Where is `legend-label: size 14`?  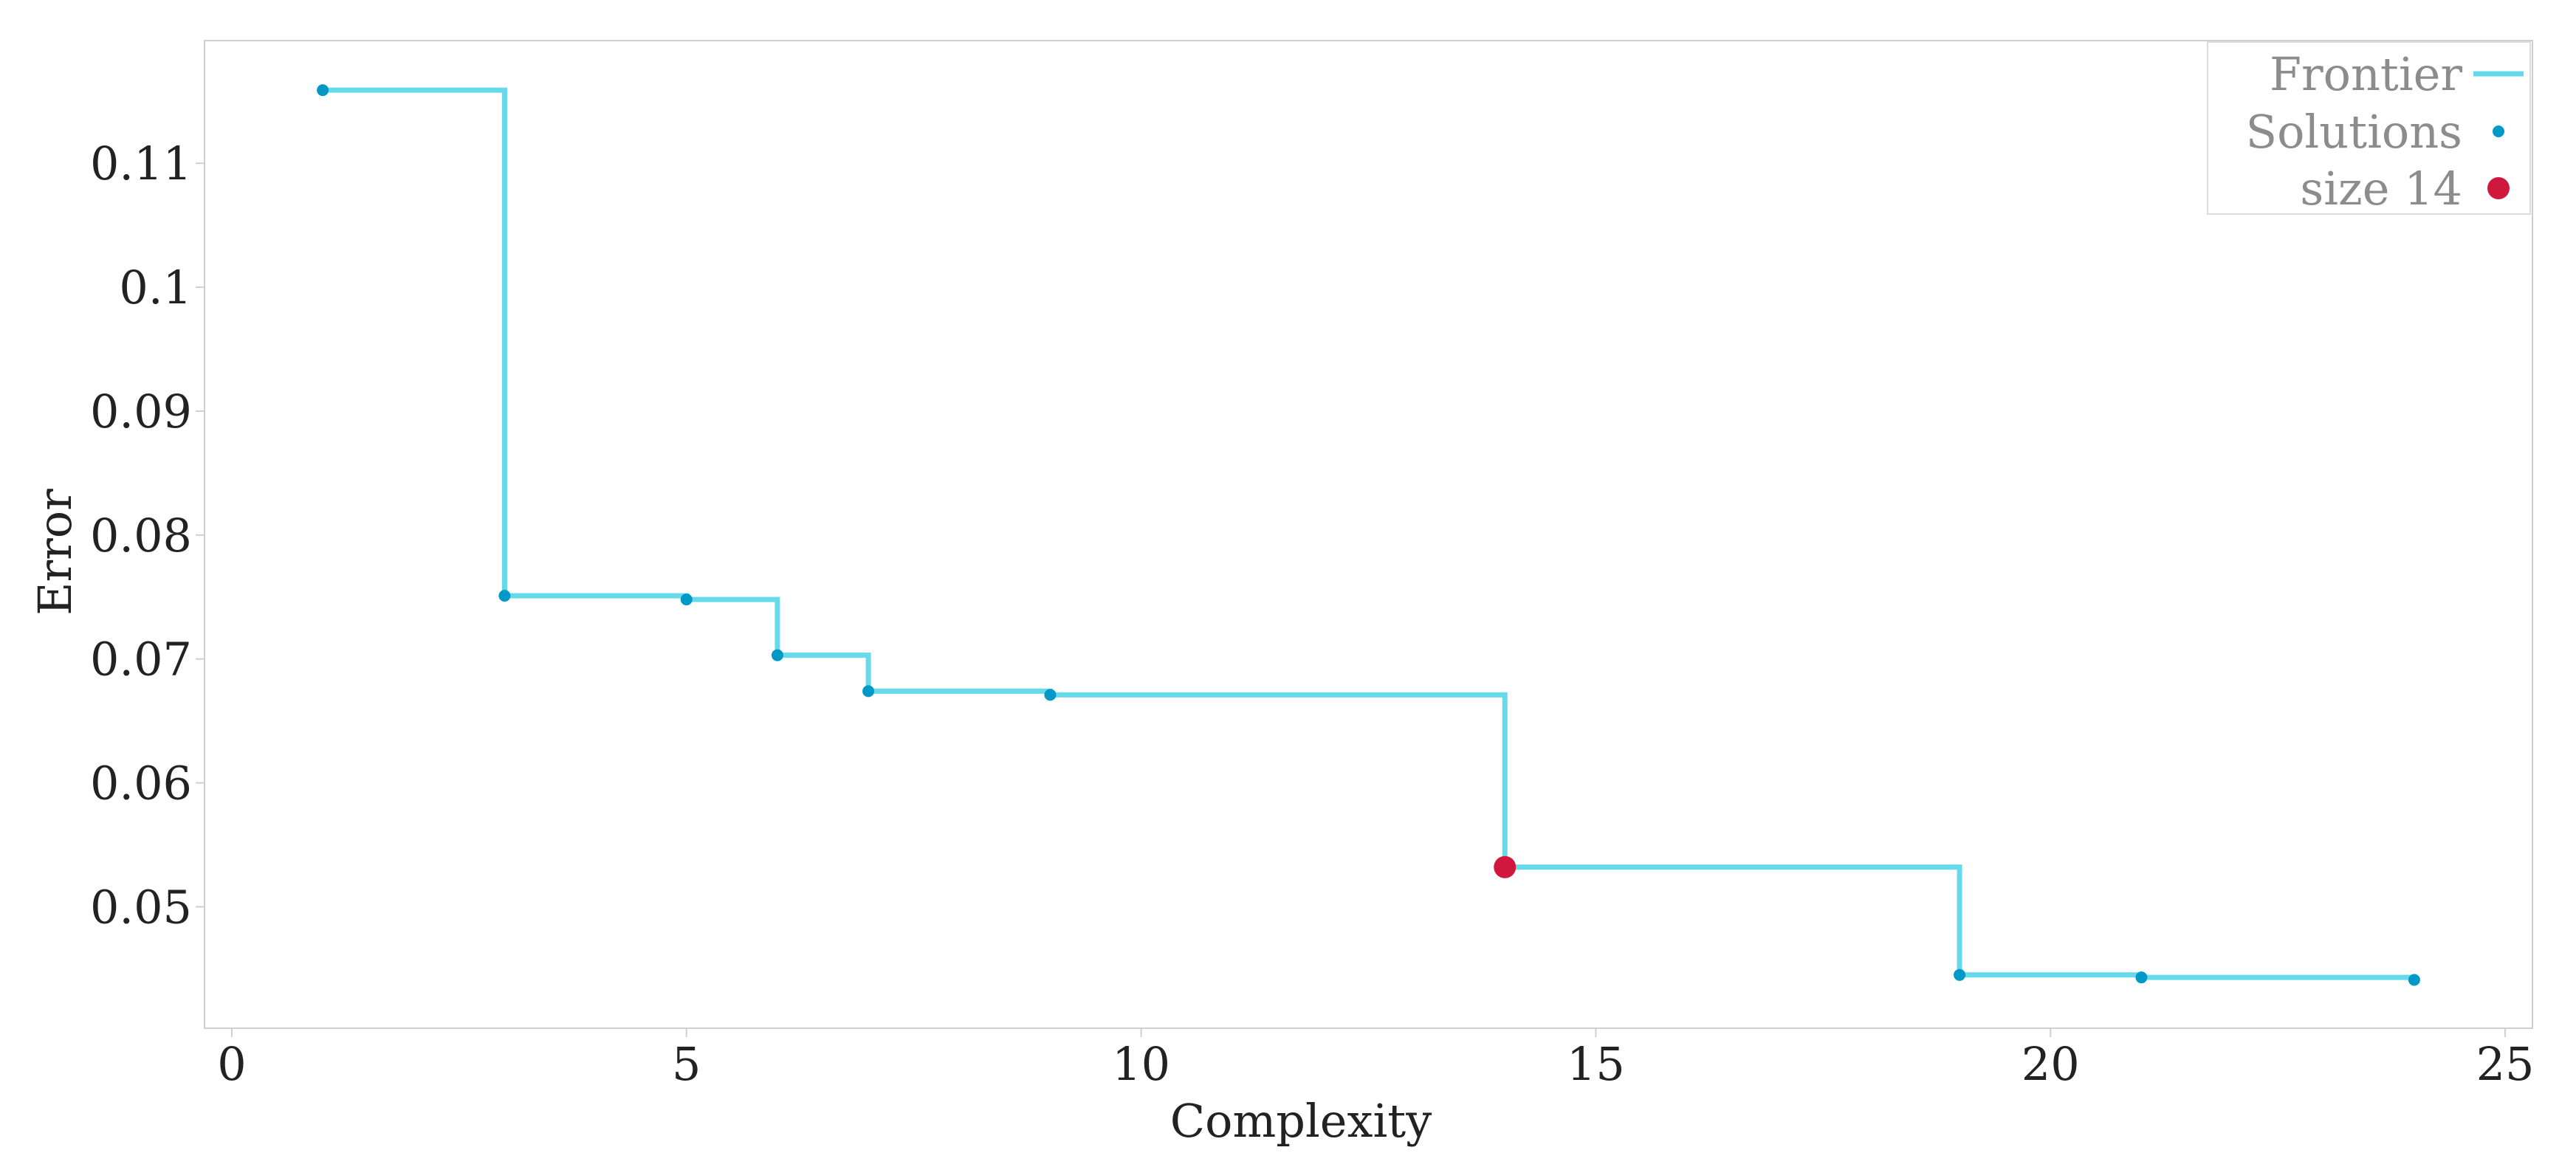
legend-label: size 14 is located at coordinates (2381, 189).